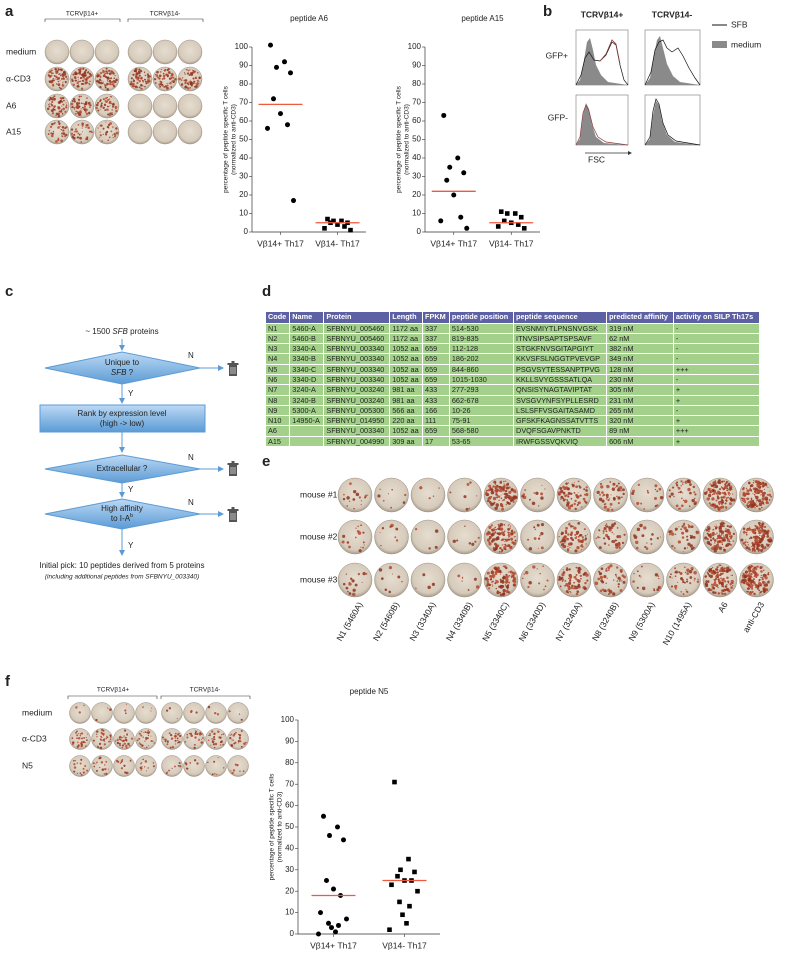  I want to click on cell: 514-530, so click(481, 328).